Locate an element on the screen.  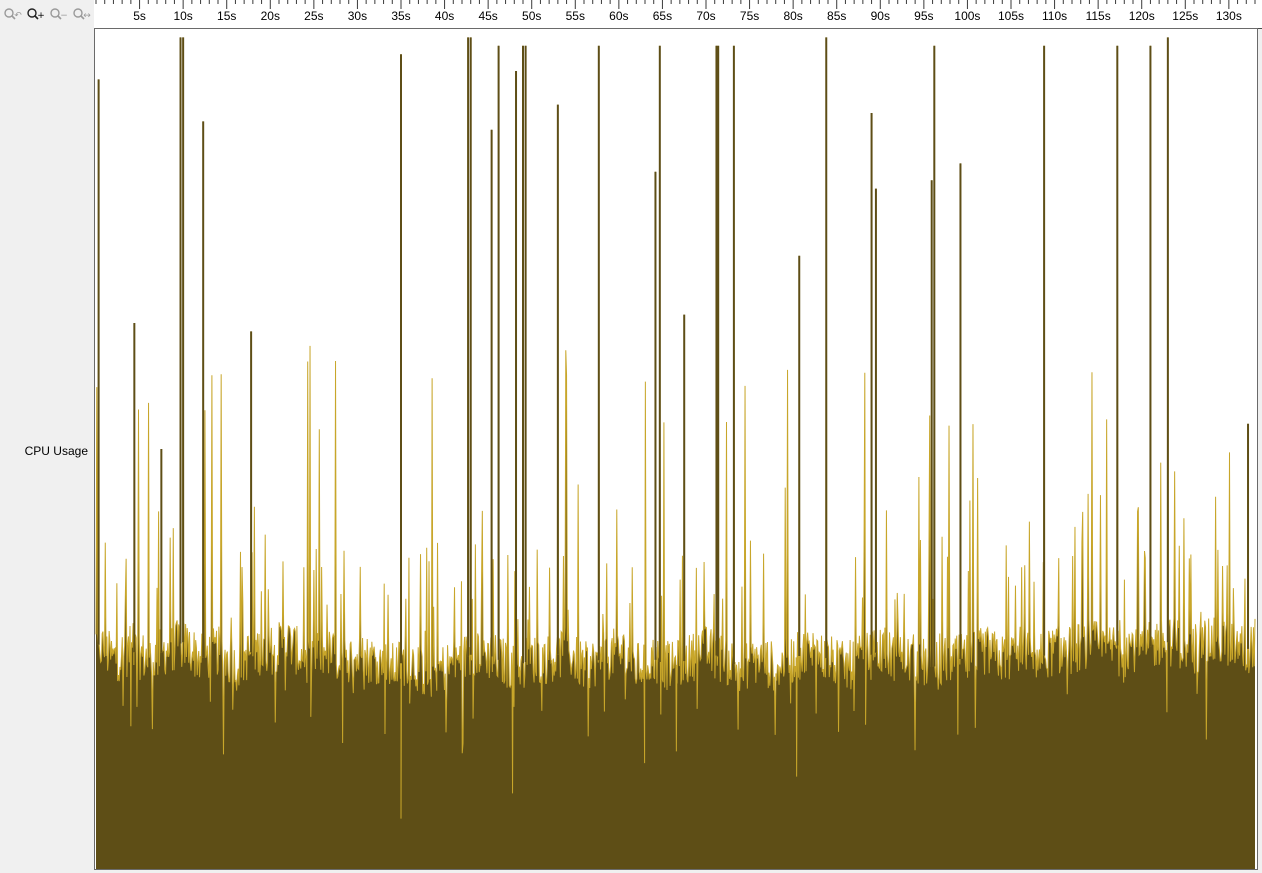
x-tick-label: 95s is located at coordinates (923, 16).